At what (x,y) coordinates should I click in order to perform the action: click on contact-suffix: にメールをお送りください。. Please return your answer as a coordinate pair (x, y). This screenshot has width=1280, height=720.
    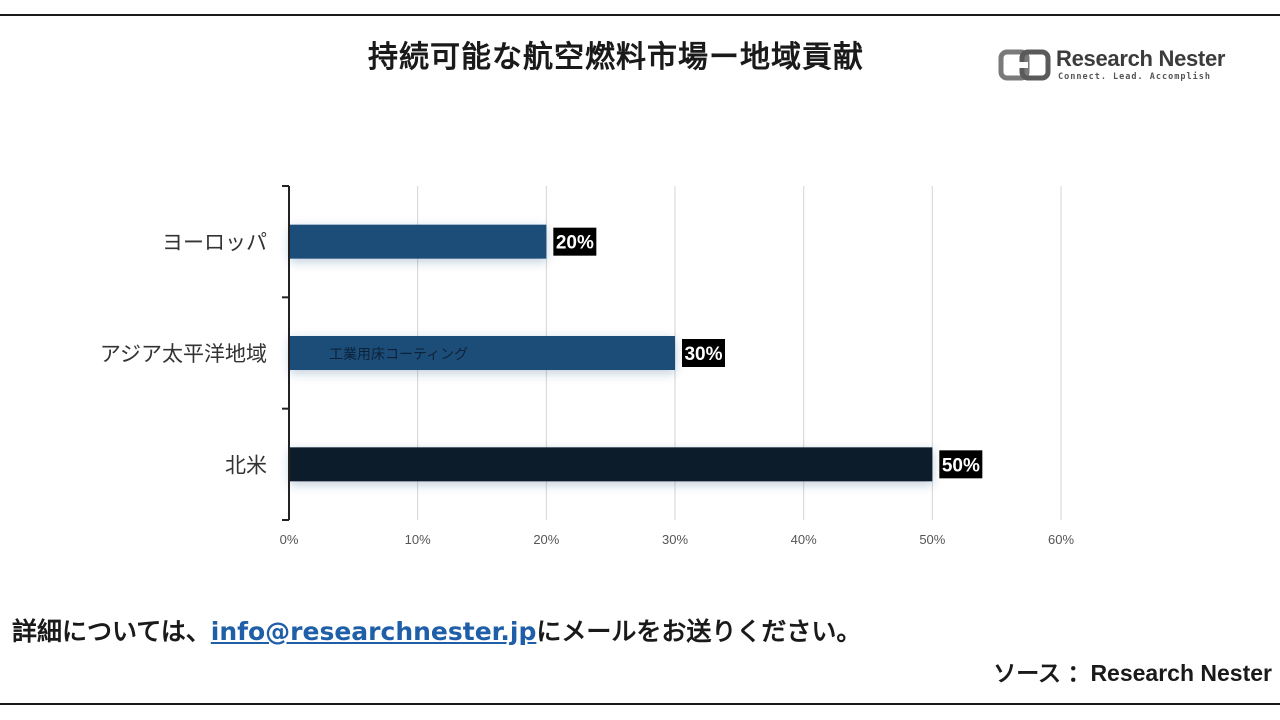
    Looking at the image, I should click on (699, 631).